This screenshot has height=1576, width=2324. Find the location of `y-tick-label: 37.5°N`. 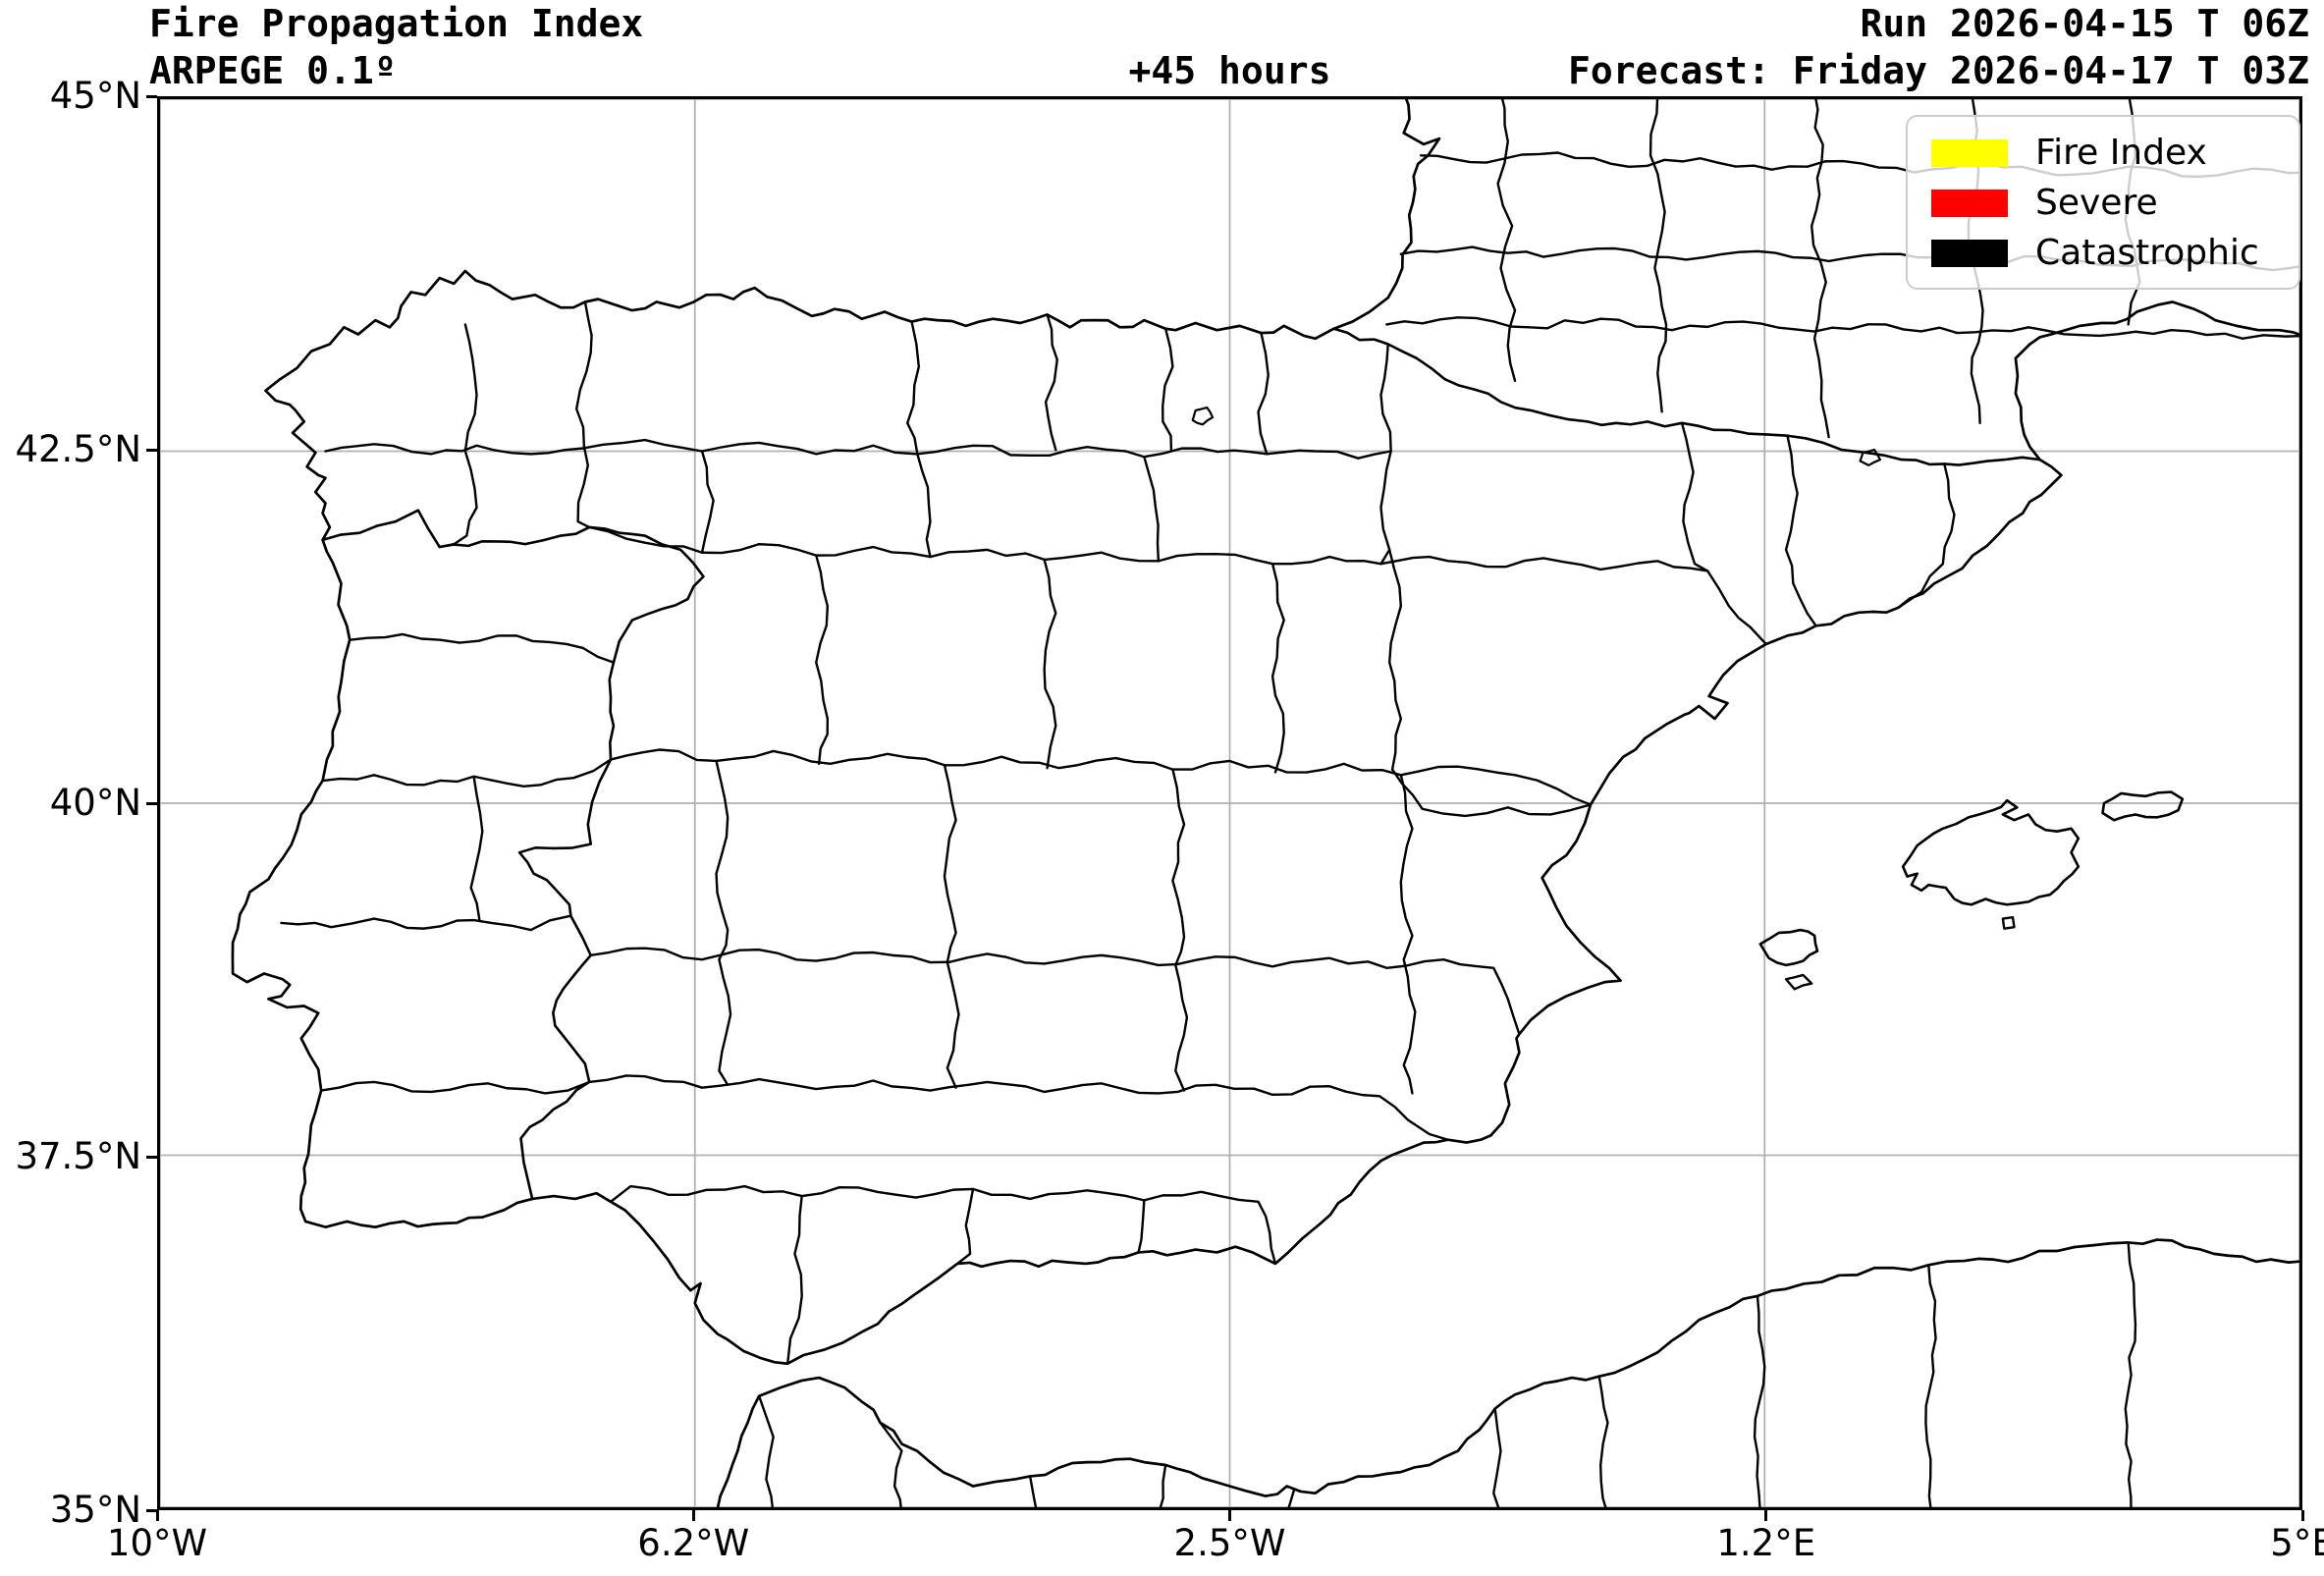

y-tick-label: 37.5°N is located at coordinates (78, 1156).